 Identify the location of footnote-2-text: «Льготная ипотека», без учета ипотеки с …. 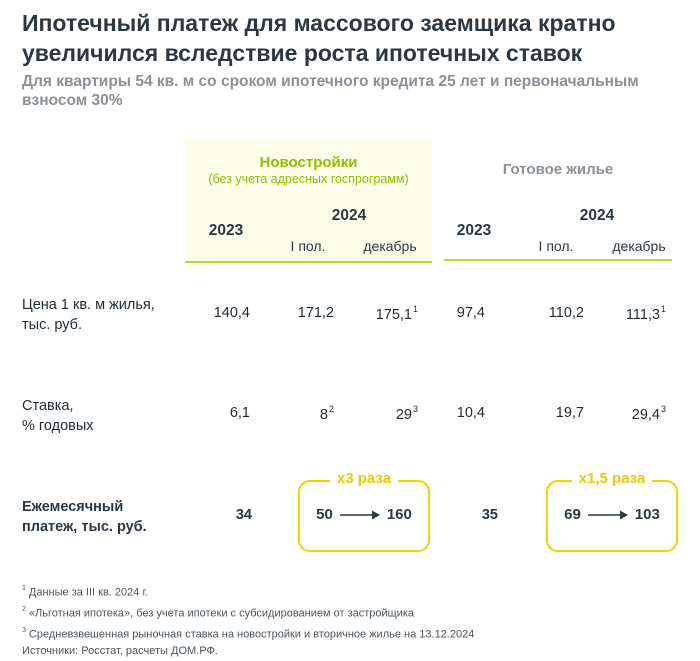
(221, 613).